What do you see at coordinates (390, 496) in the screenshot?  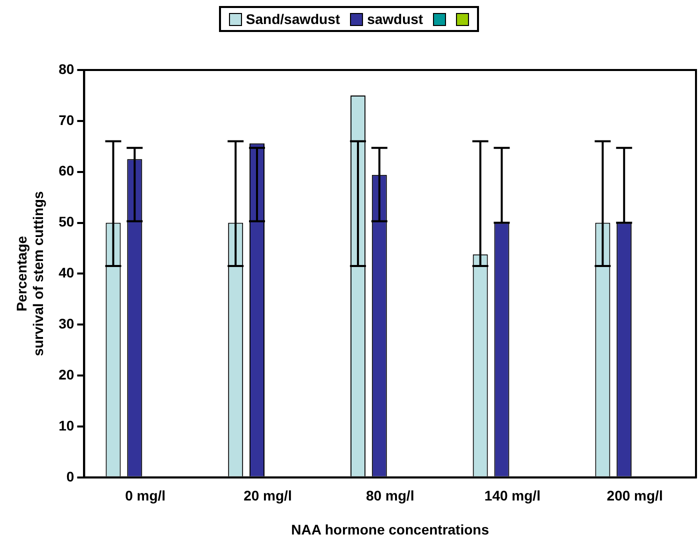 I see `x-tick-label: 80 mg/l` at bounding box center [390, 496].